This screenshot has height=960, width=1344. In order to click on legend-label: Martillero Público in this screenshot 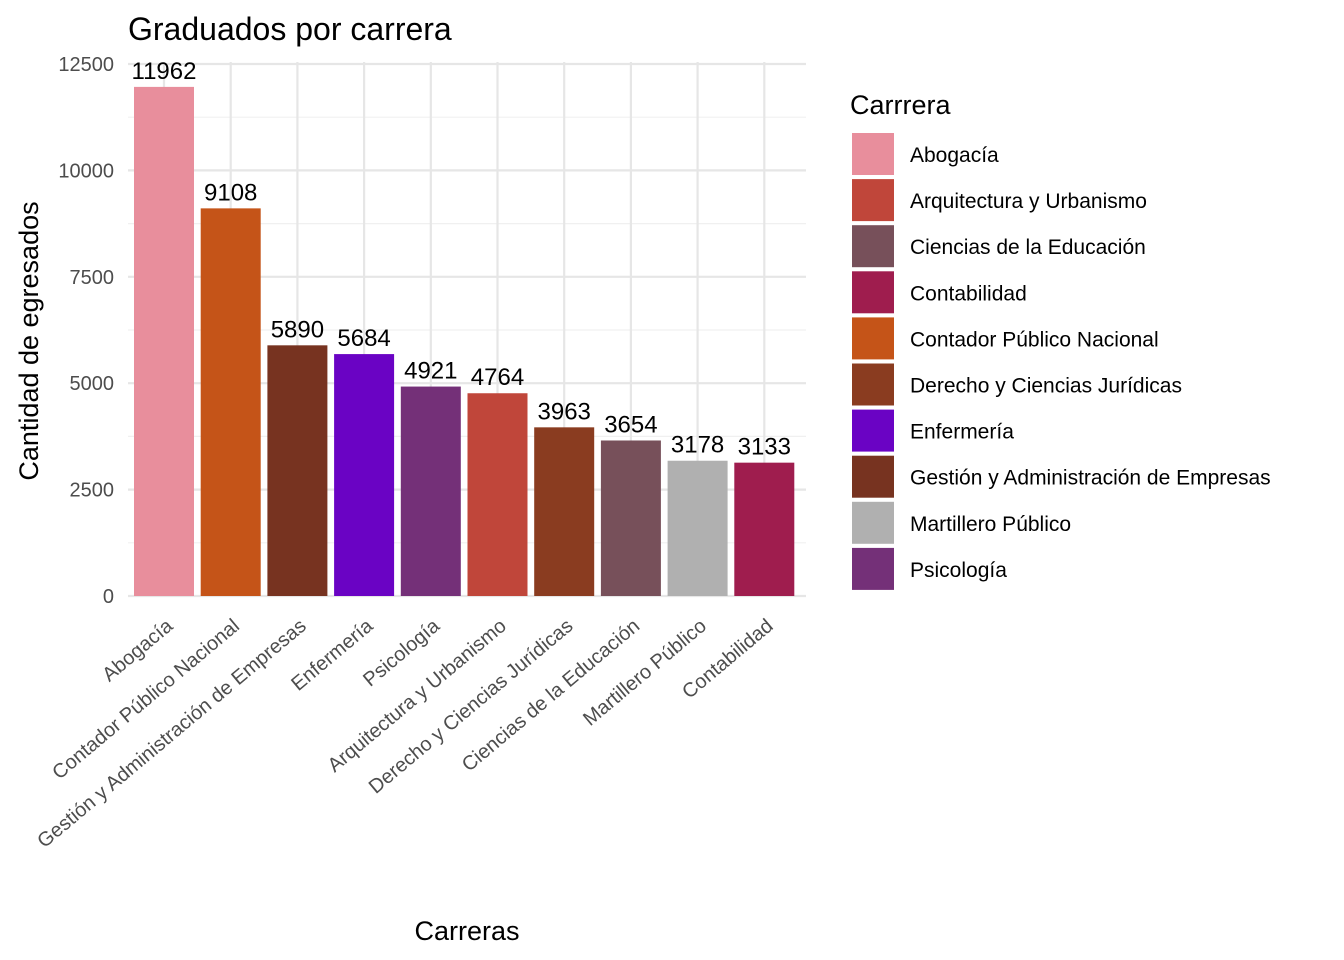, I will do `click(990, 524)`.